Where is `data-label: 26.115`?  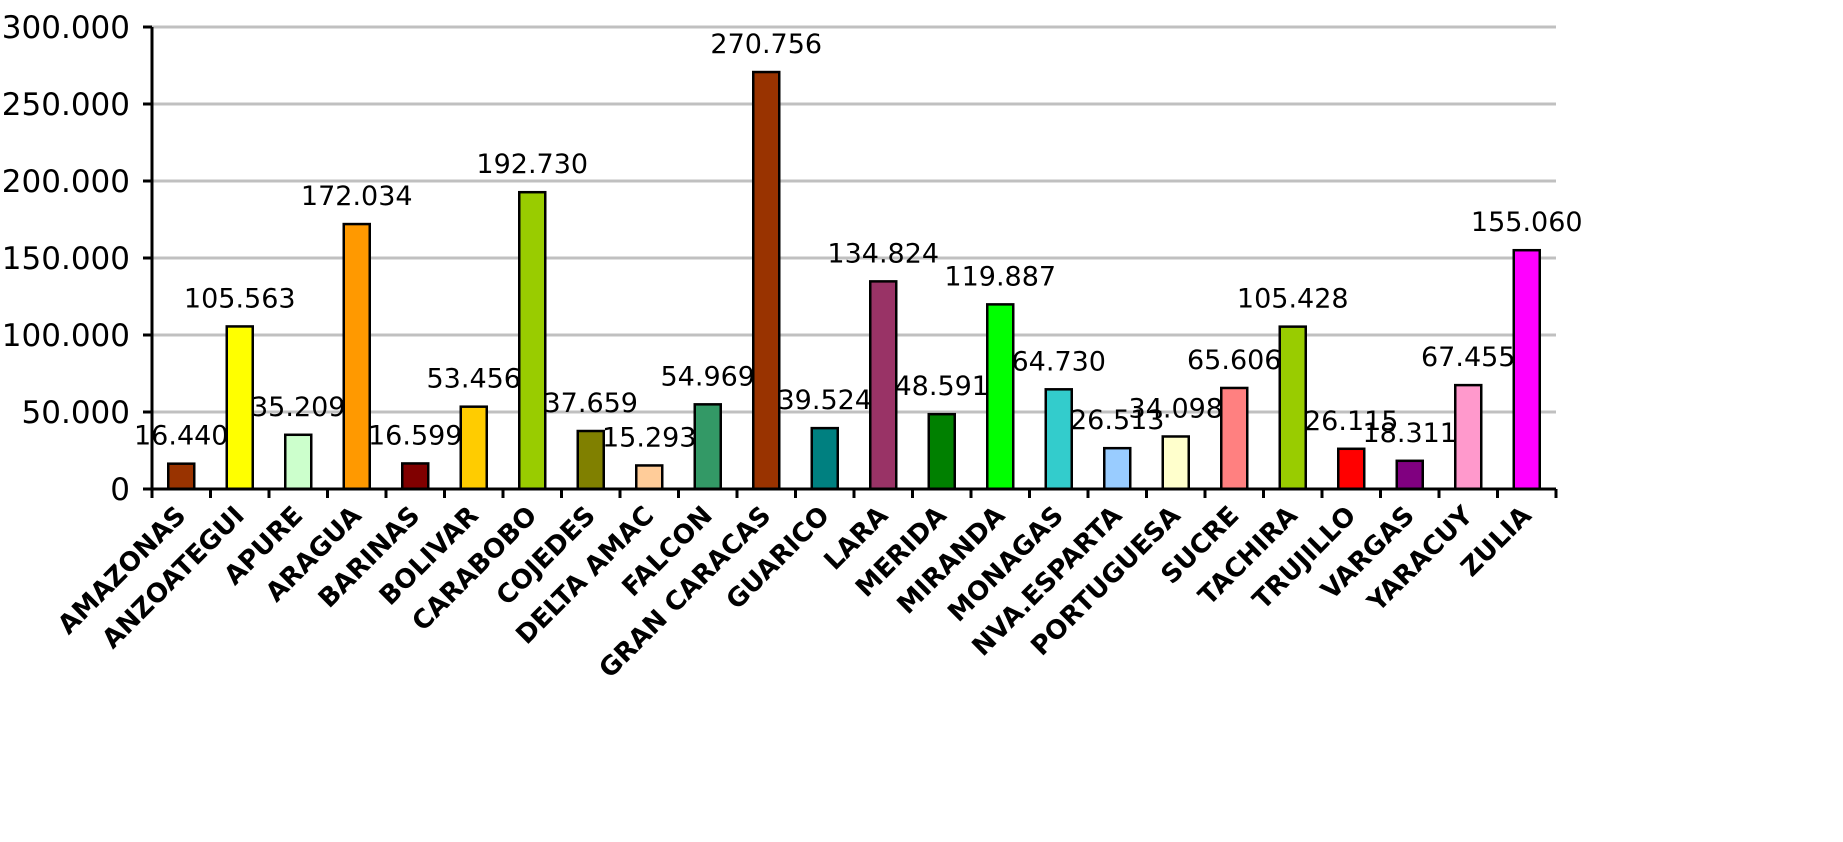
data-label: 26.115 is located at coordinates (1351, 421).